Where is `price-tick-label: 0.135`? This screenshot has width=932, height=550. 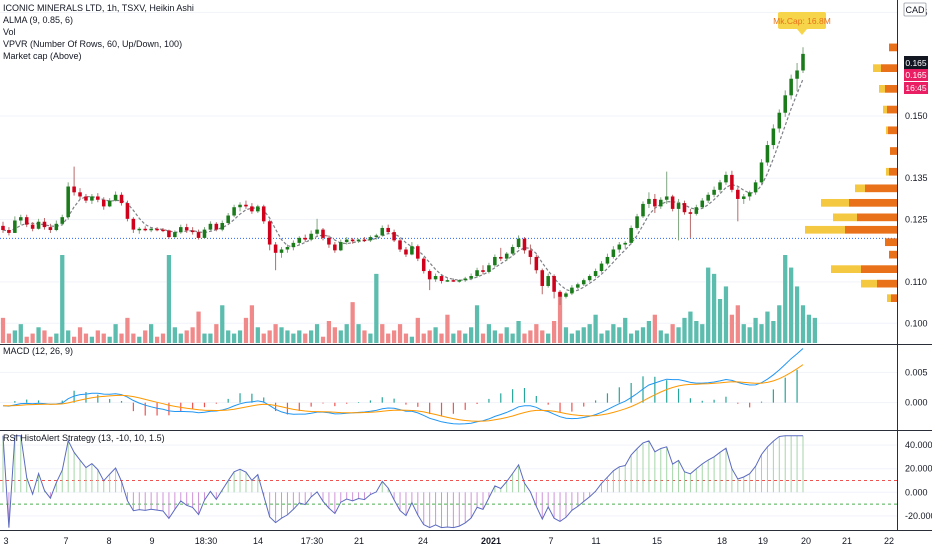 price-tick-label: 0.135 is located at coordinates (916, 178).